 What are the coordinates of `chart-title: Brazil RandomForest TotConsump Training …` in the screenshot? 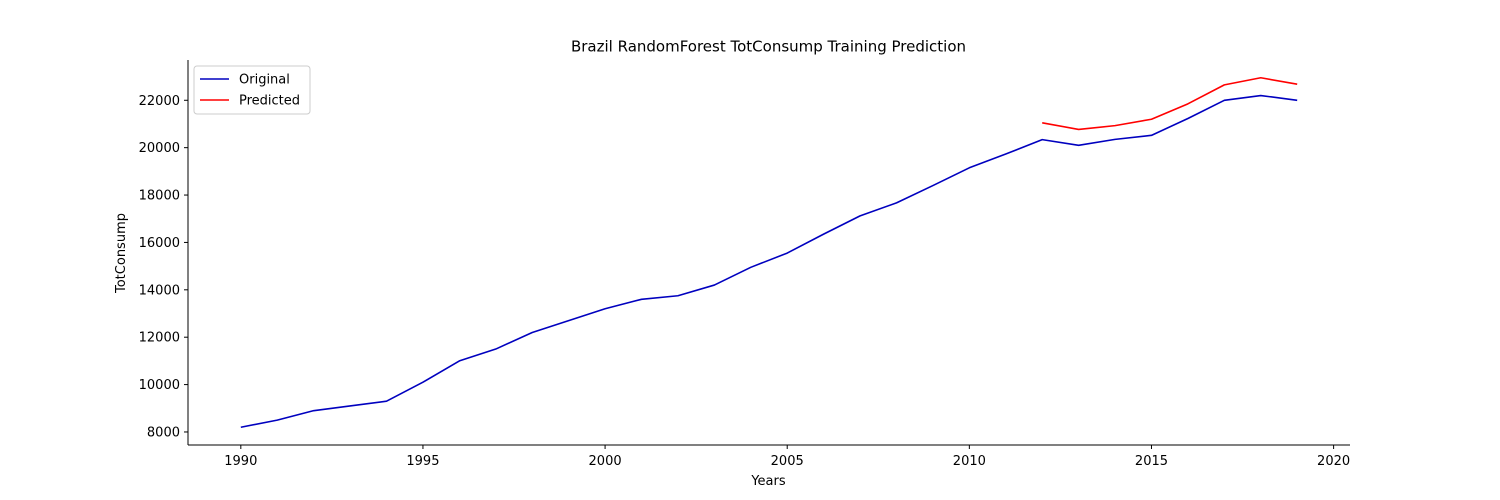 It's located at (768, 47).